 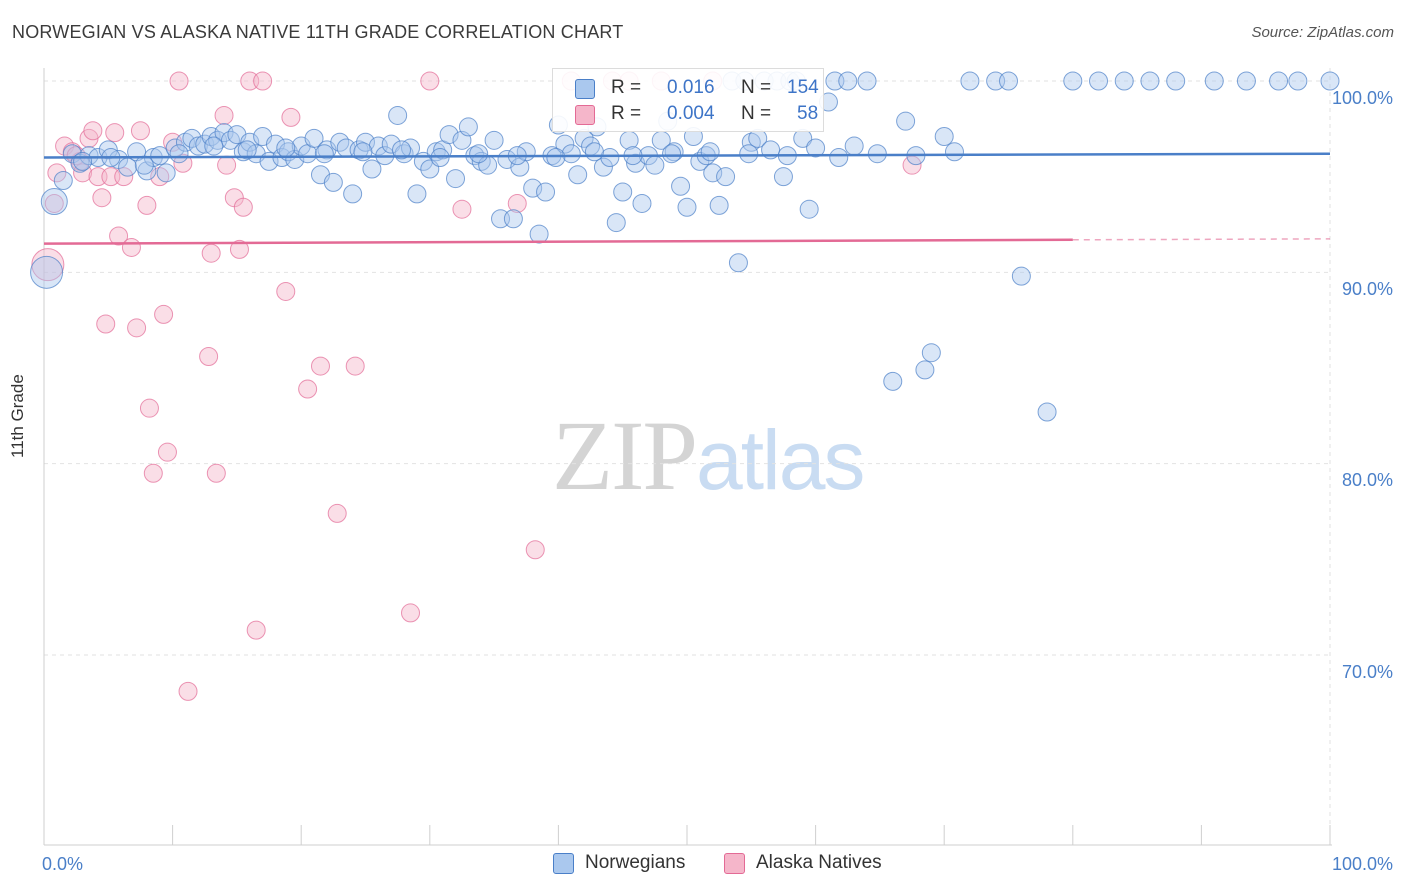 I want to click on r-label: R =, so click(x=626, y=113).